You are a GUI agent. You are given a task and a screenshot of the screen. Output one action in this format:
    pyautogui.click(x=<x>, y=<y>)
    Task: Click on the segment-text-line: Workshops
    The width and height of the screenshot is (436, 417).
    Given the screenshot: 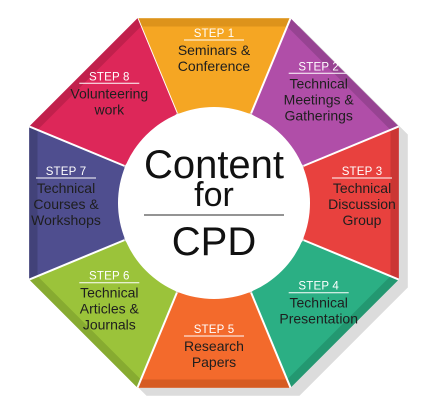 What is the action you would take?
    pyautogui.click(x=66, y=220)
    